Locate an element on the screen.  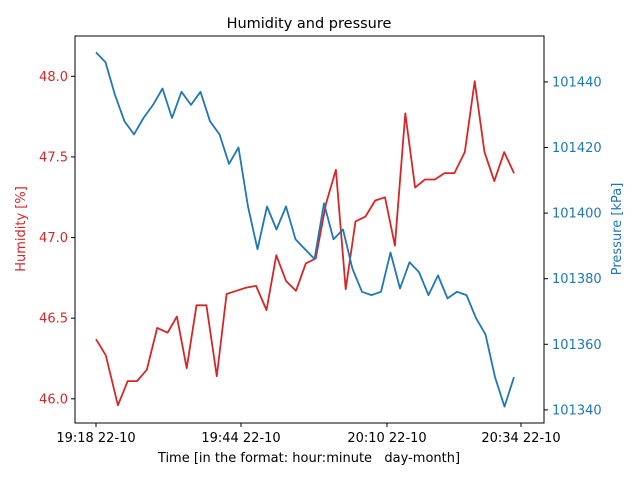
x-tick-label-0: 19:18 22-10 is located at coordinates (95, 438).